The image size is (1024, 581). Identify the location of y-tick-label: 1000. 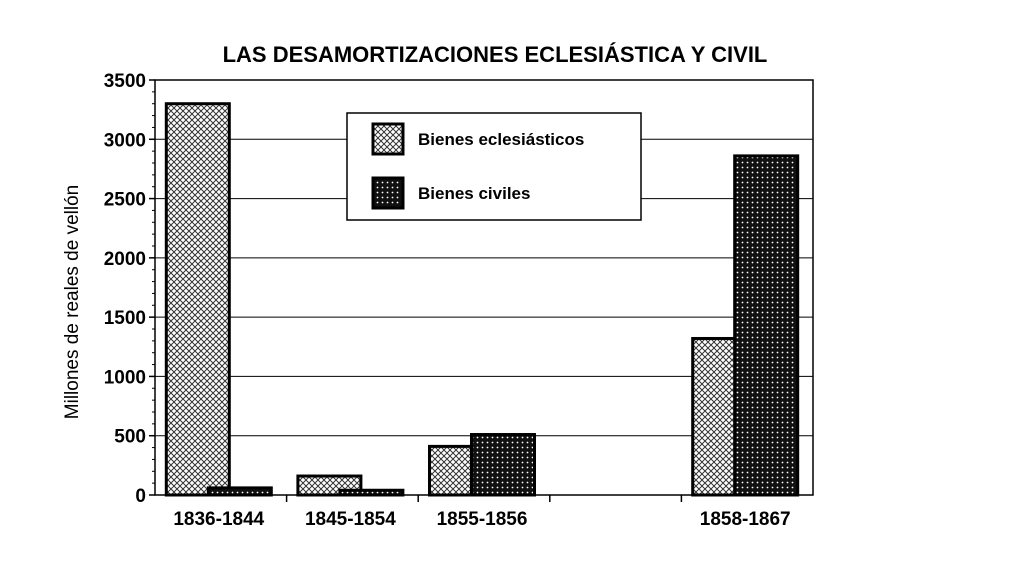
(125, 377).